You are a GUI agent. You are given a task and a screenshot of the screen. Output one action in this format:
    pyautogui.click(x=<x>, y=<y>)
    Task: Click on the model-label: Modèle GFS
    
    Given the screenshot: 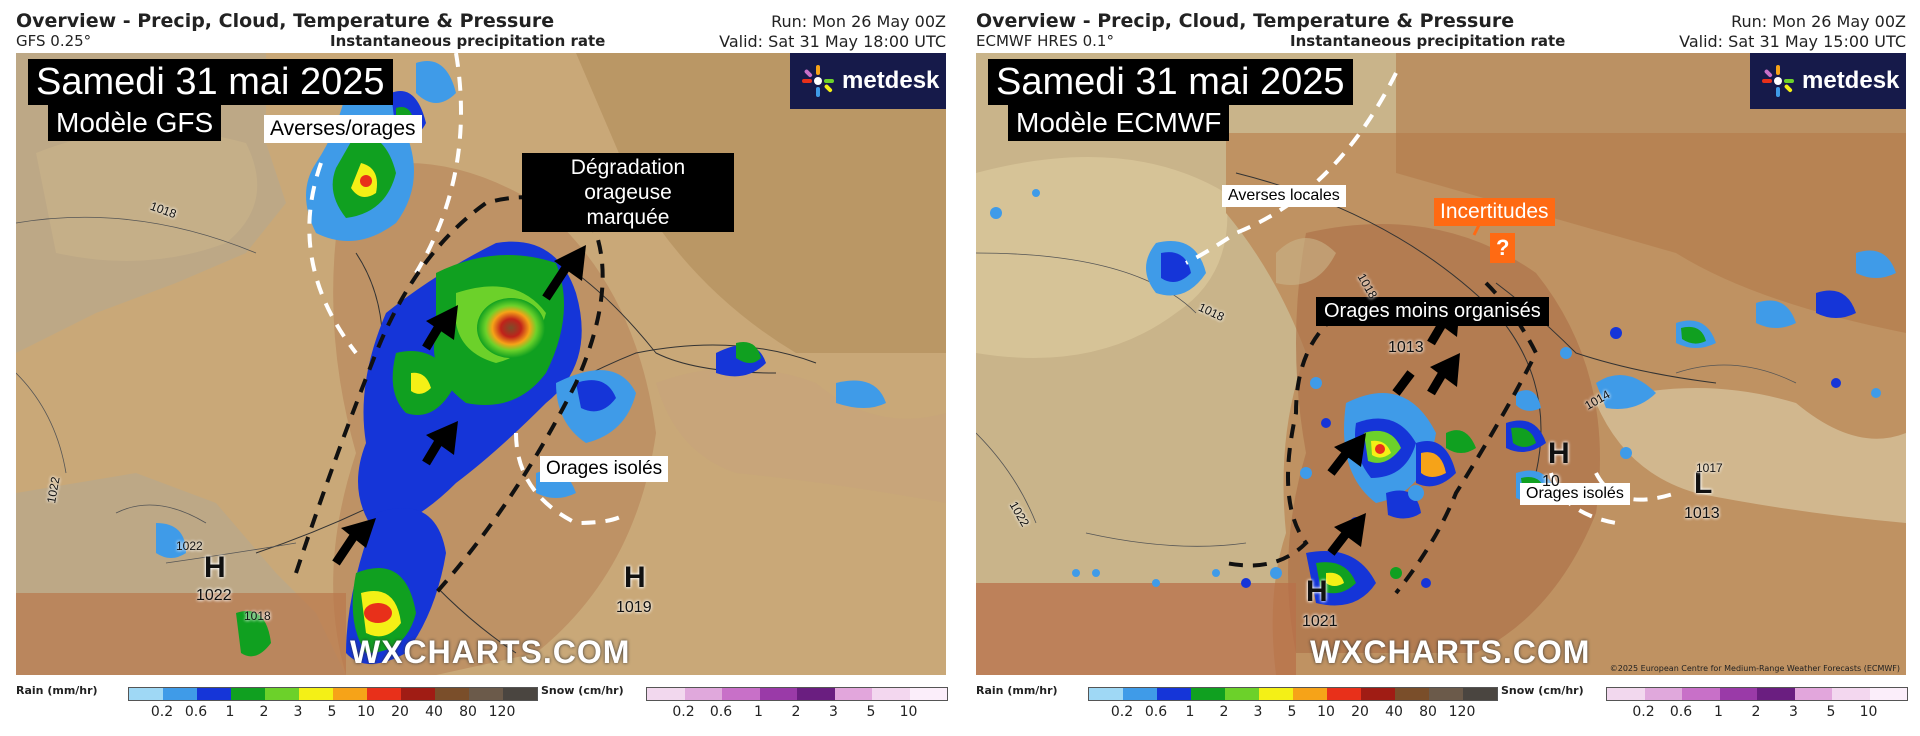 What is the action you would take?
    pyautogui.click(x=135, y=123)
    